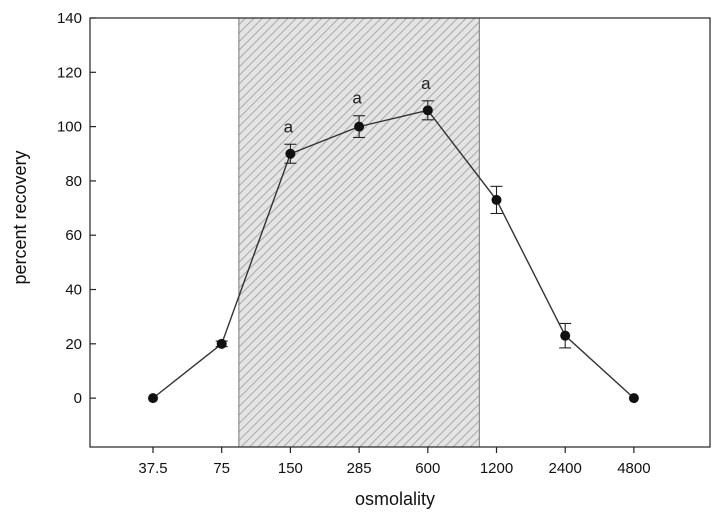  I want to click on y-tick-label: 120, so click(69, 72).